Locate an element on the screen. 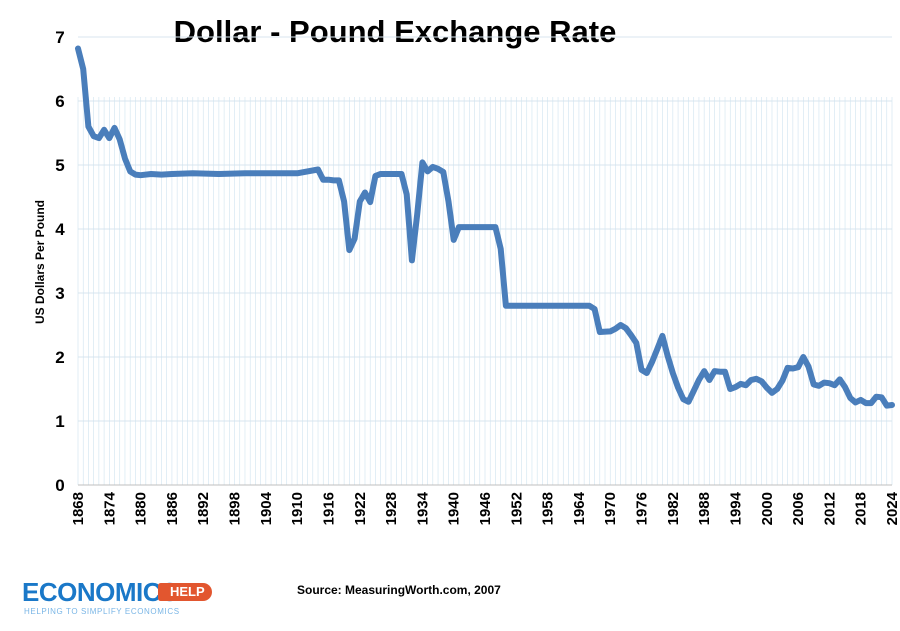  logo-tagline: HELPING TO SIMPLIFY ECONOMICS is located at coordinates (102, 611).